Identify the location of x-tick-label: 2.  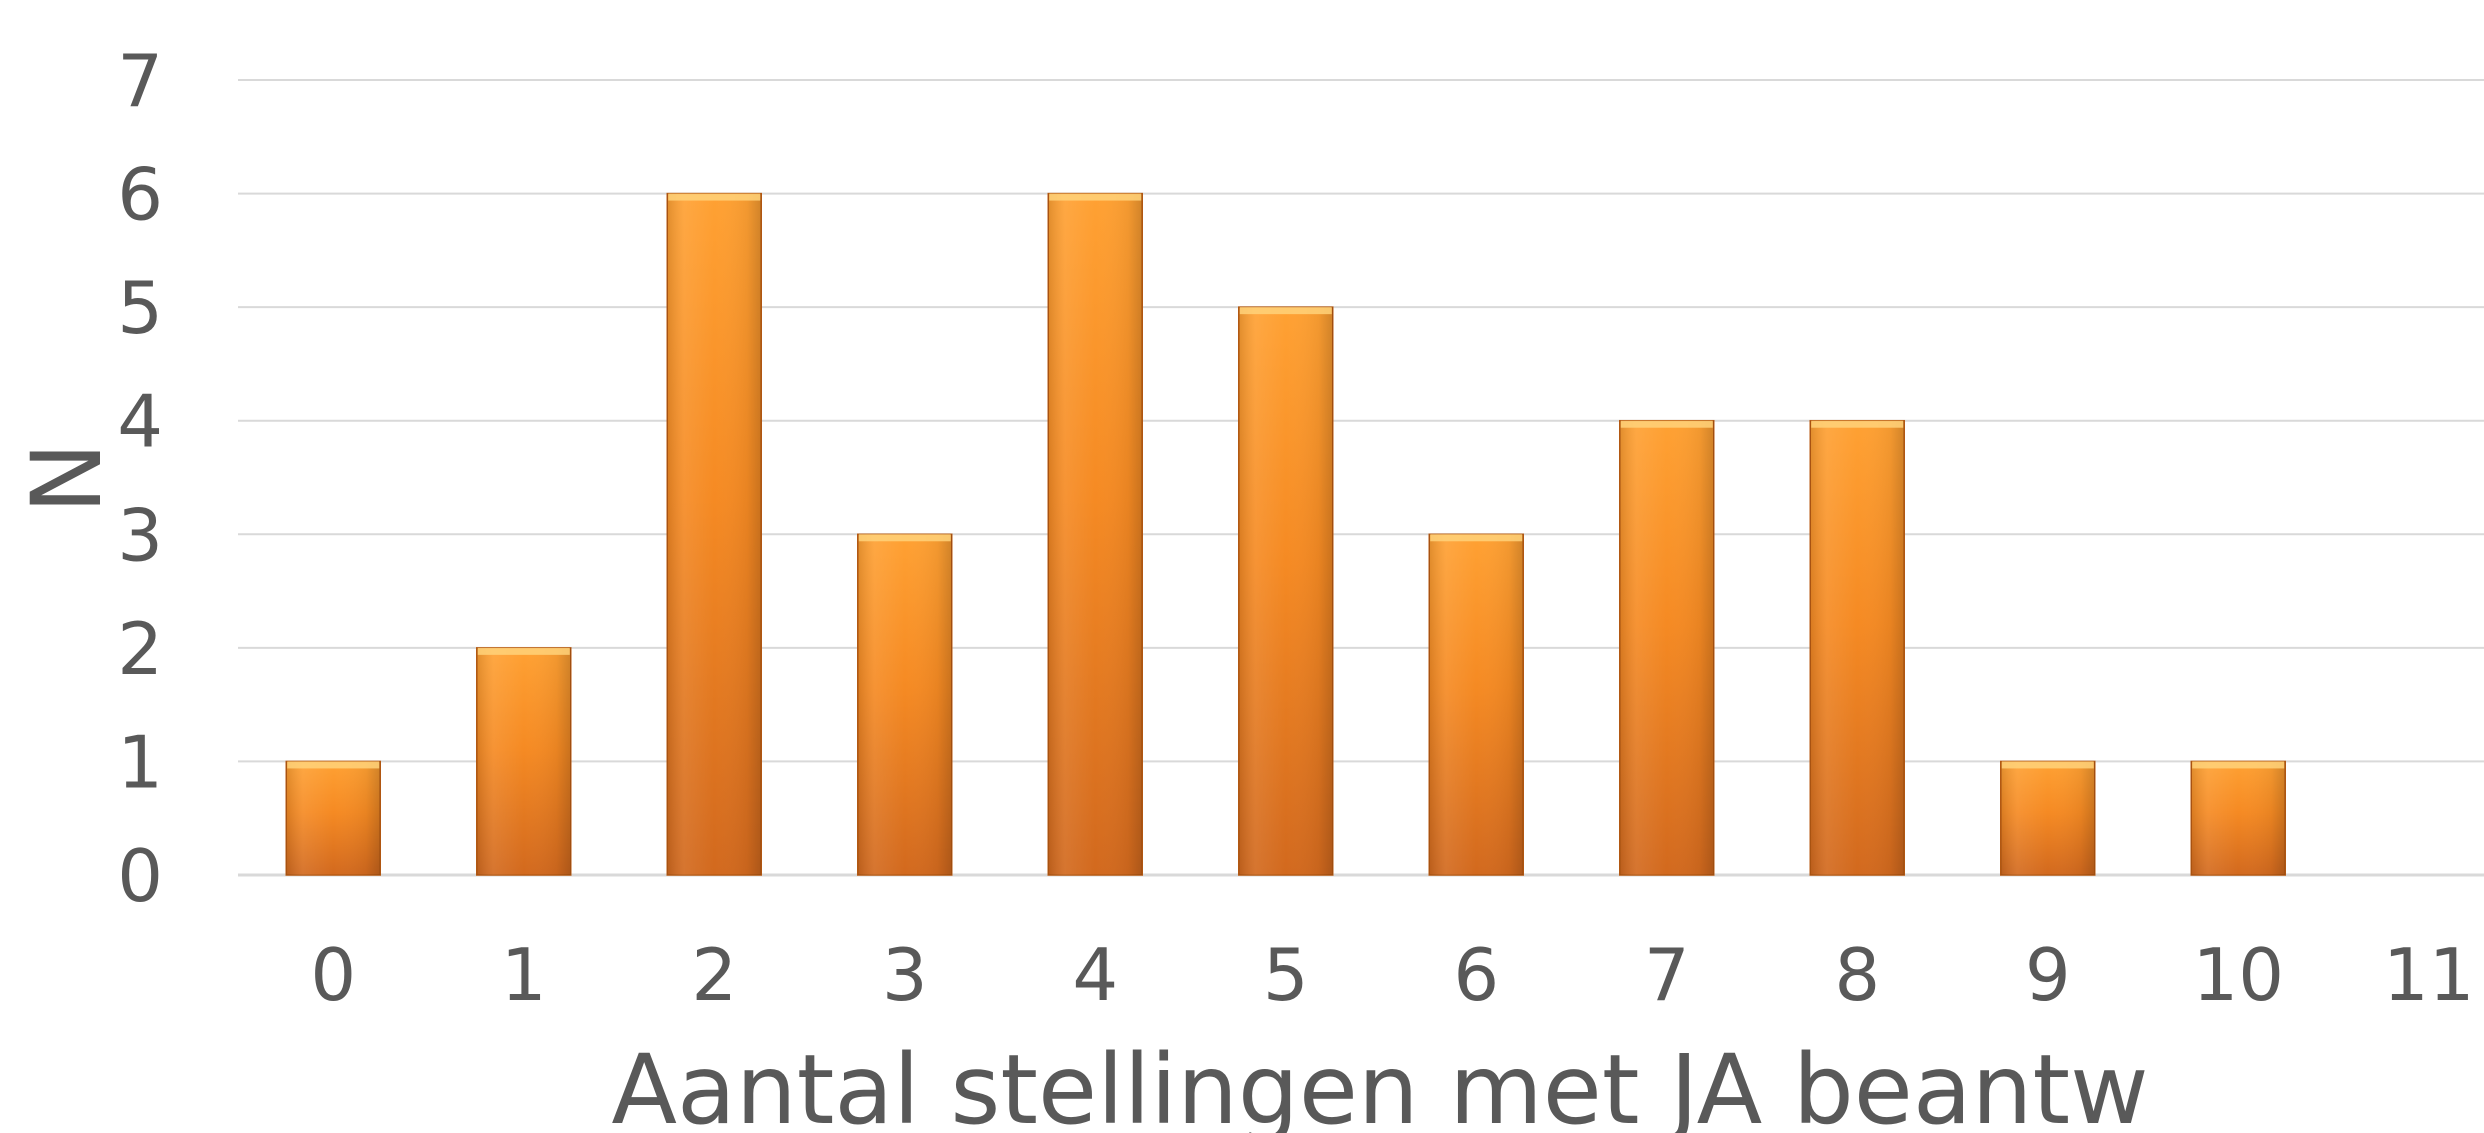
(714, 975).